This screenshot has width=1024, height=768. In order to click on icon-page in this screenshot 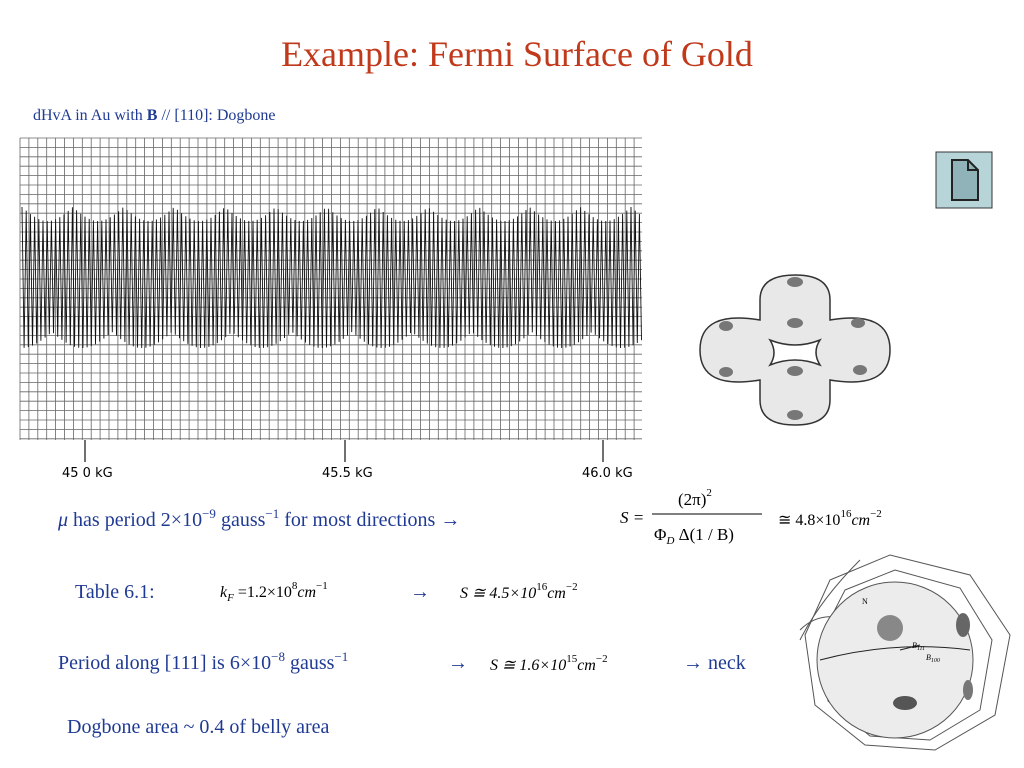, I will do `click(965, 180)`.